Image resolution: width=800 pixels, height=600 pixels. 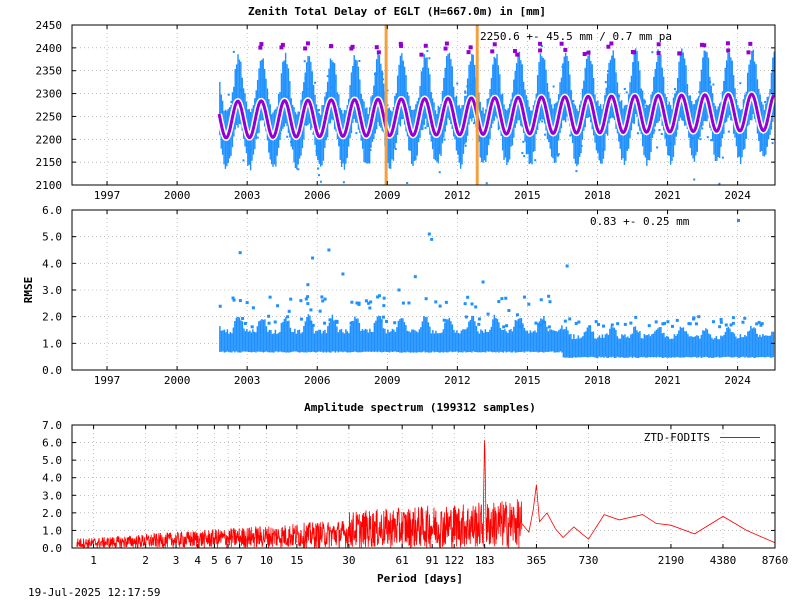 I want to click on spectrum-ytick-label: 1.0, so click(x=52, y=530).